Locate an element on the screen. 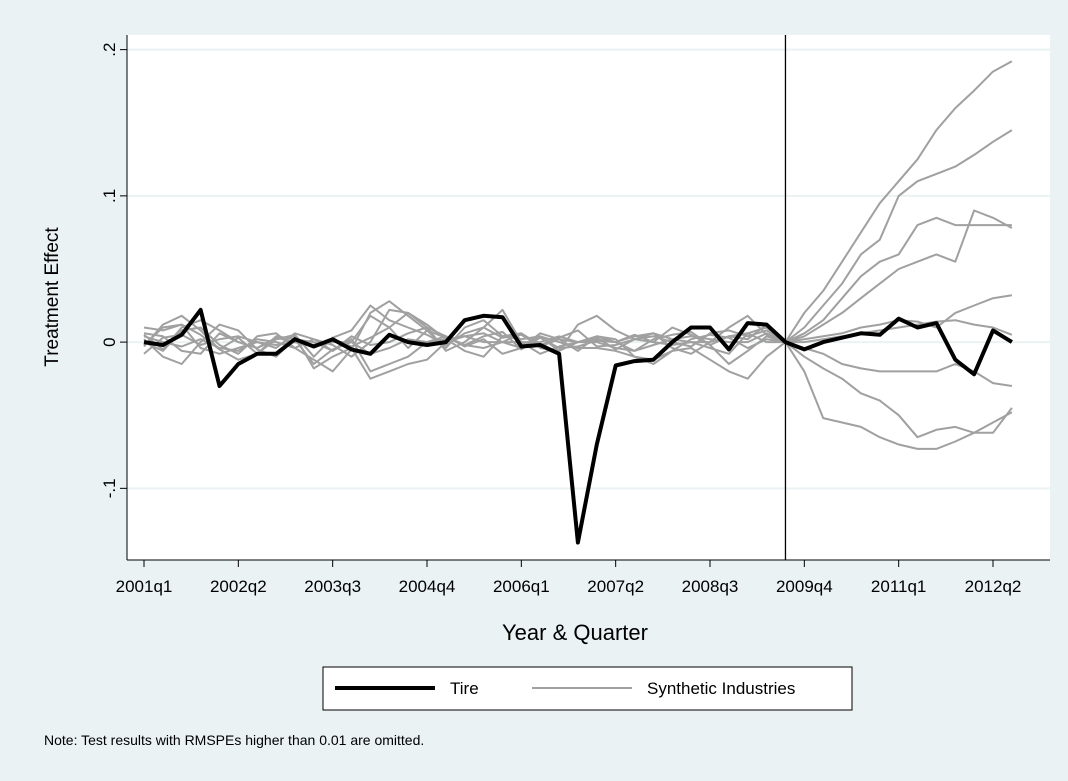  y-tick-label: -.1 is located at coordinates (109, 488).